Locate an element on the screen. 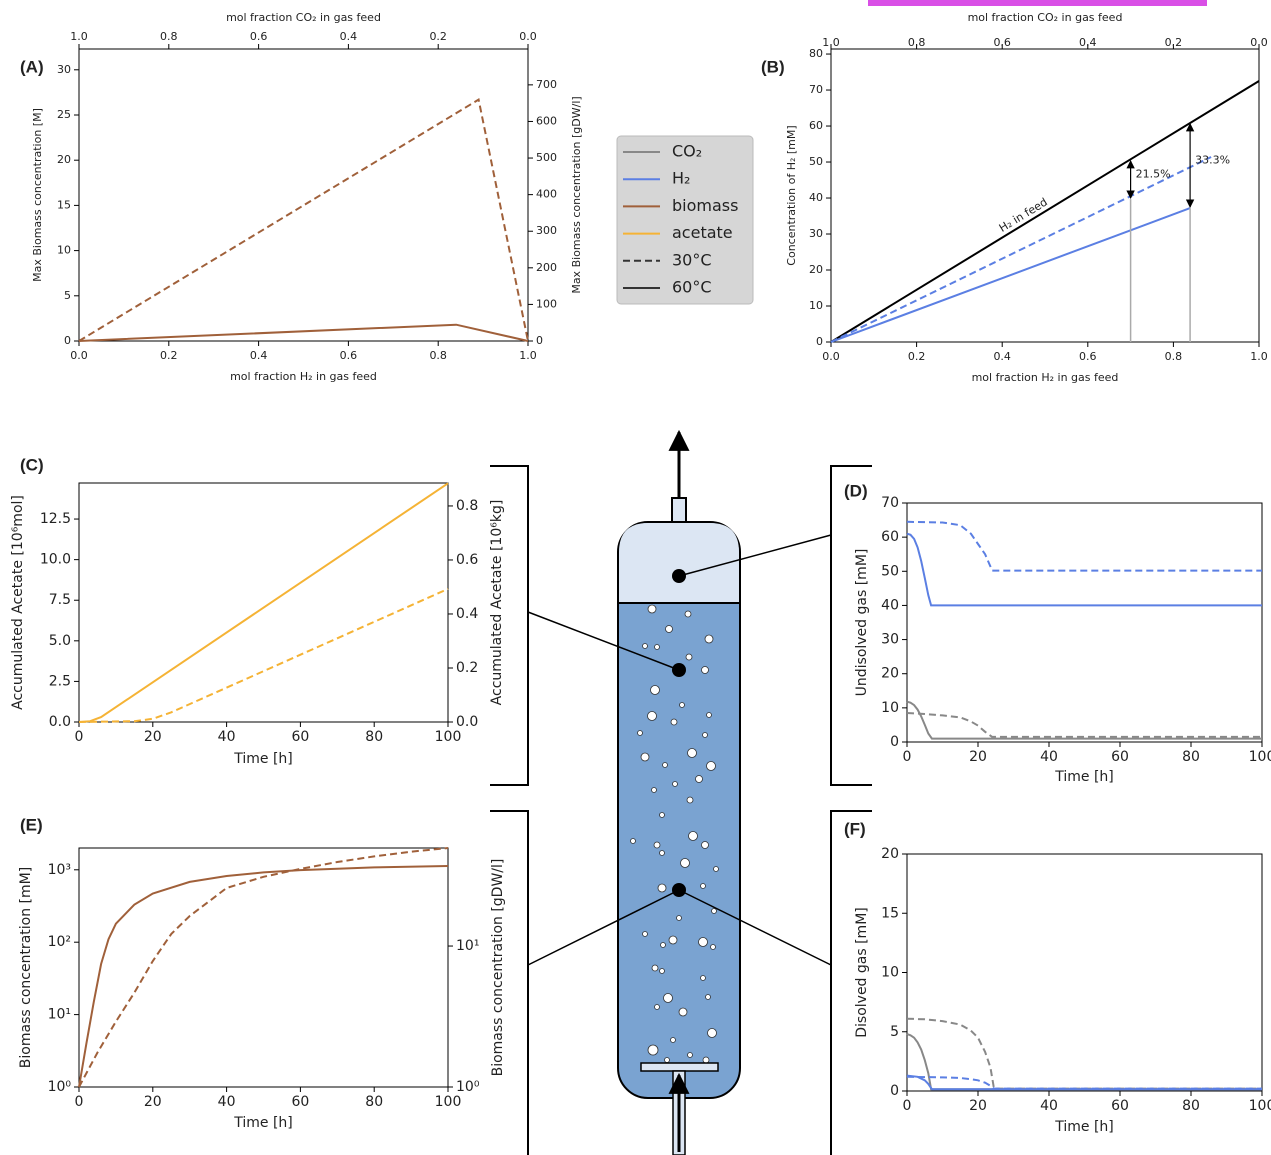 The height and width of the screenshot is (1155, 1271). y2-tick-label: 0.8 is located at coordinates (467, 506).